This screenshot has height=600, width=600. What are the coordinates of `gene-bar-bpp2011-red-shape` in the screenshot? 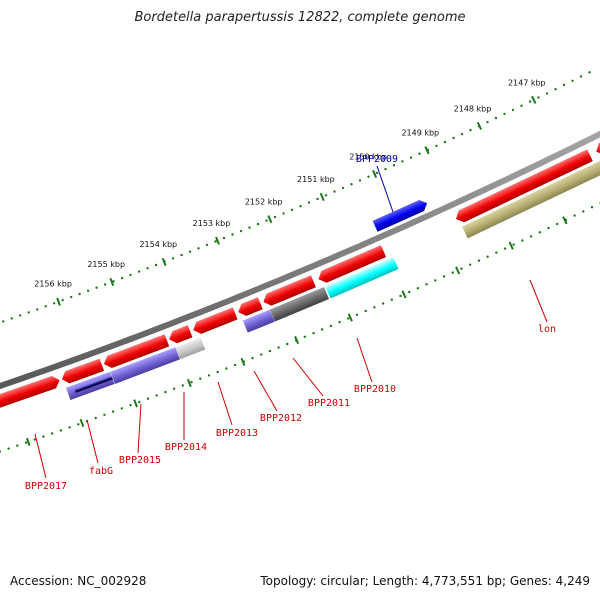 It's located at (288, 291).